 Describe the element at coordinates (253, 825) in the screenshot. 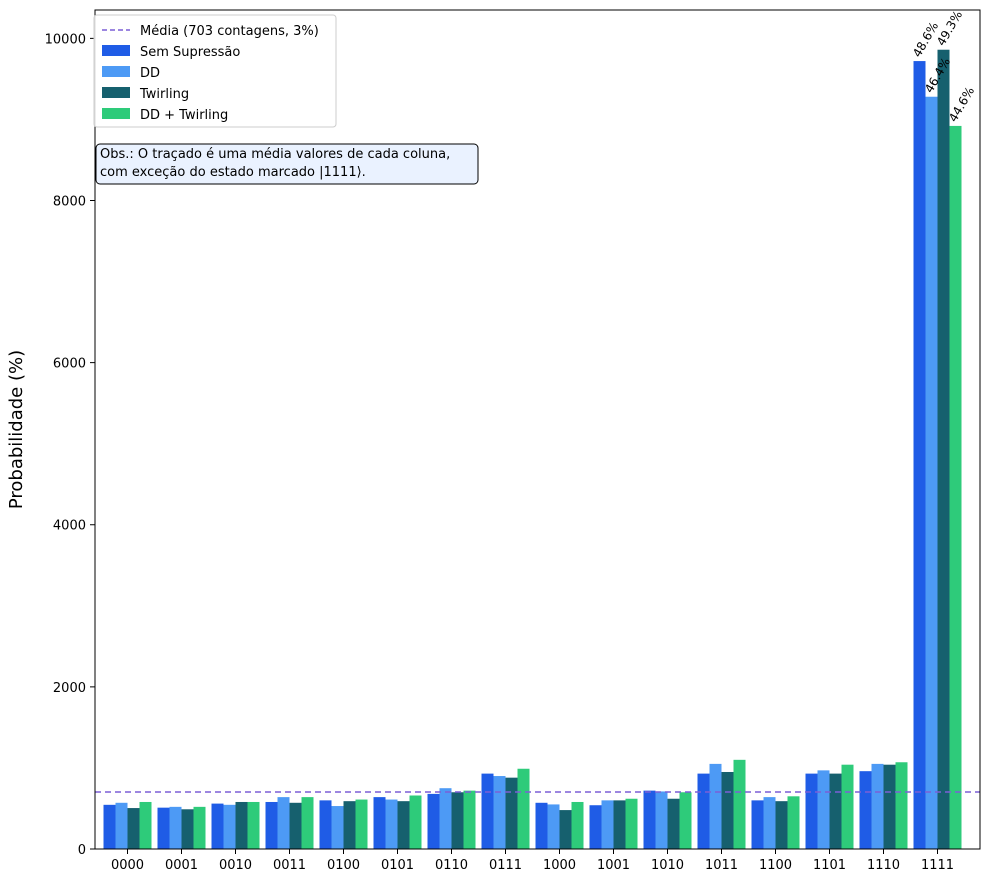

I see `bar-0010-dd-twirling` at that location.